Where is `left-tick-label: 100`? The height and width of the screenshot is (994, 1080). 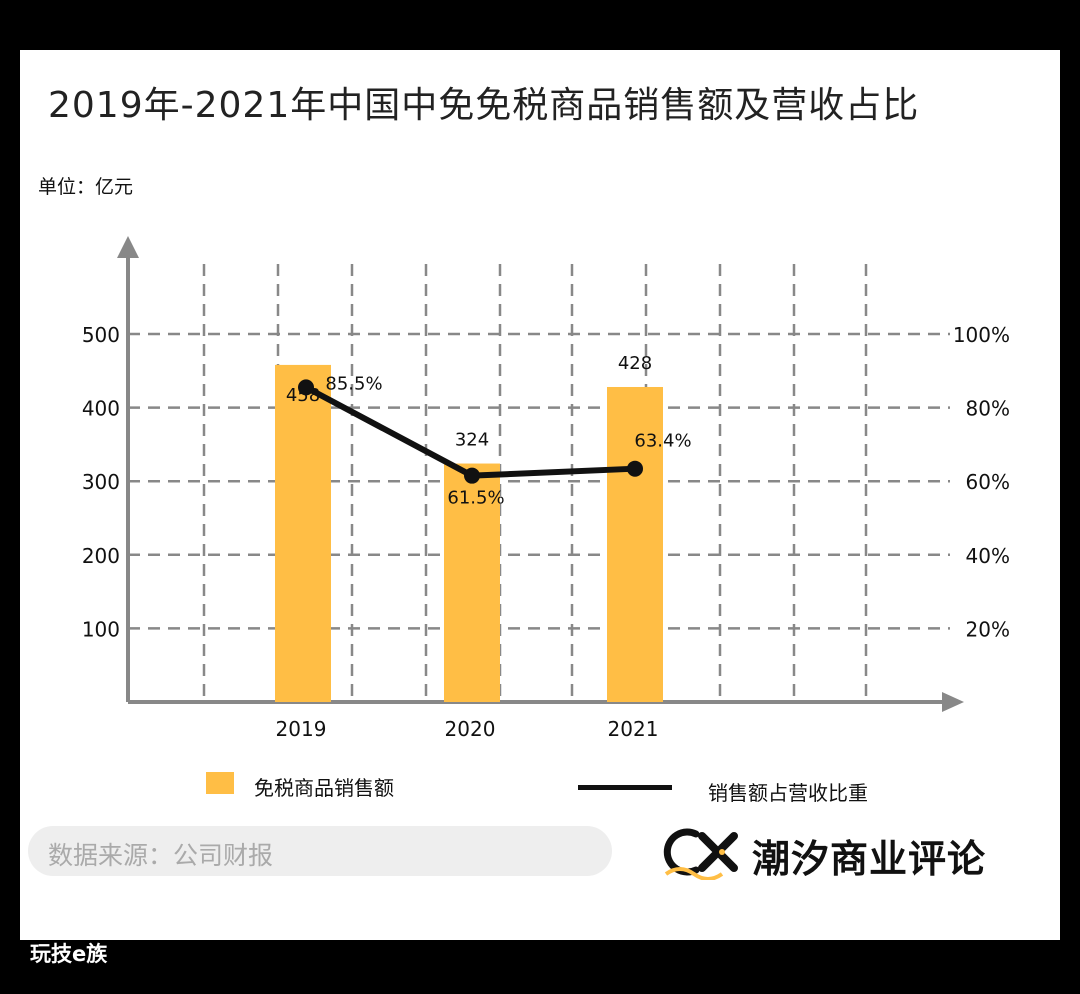
left-tick-label: 100 is located at coordinates (101, 629).